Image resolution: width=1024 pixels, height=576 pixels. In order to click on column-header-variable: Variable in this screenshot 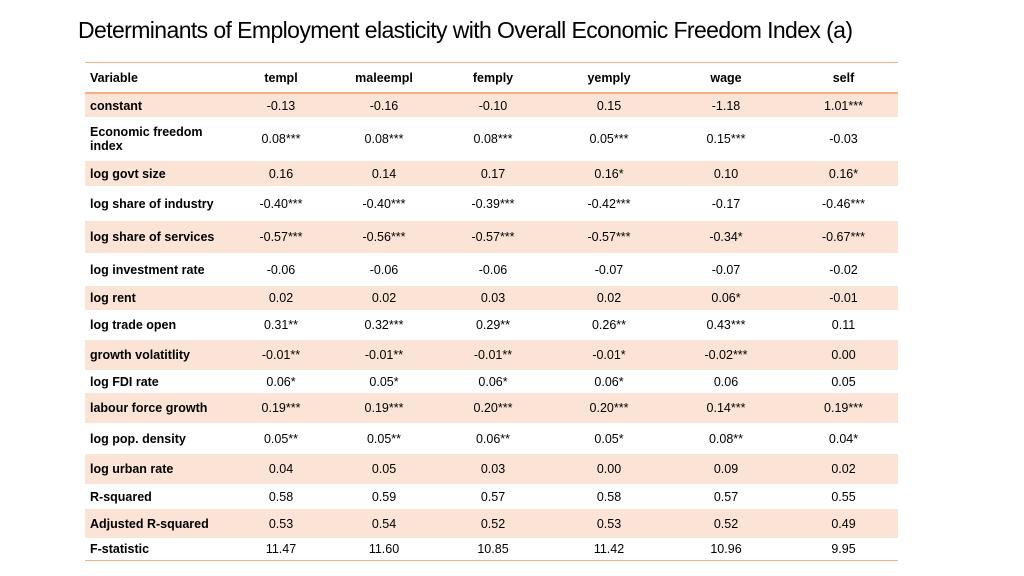, I will do `click(155, 78)`.